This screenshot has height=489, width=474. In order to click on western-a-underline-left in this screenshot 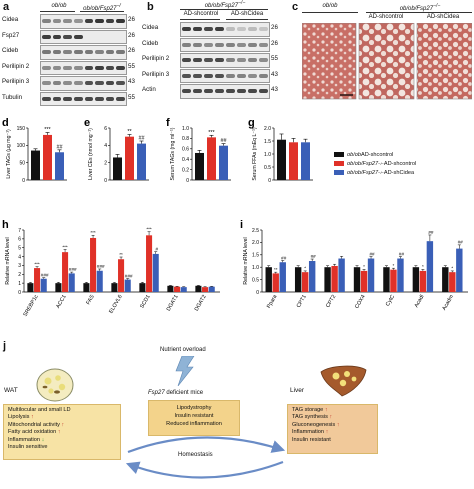, I will do `click(57, 11)`.